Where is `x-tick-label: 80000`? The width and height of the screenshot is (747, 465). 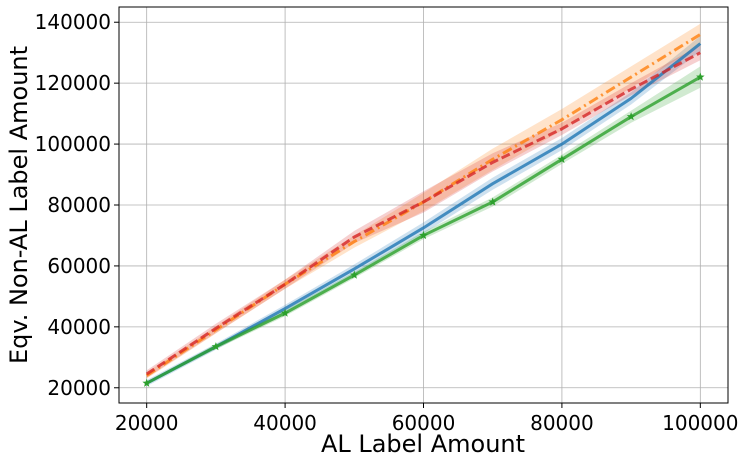
x-tick-label: 80000 is located at coordinates (562, 423).